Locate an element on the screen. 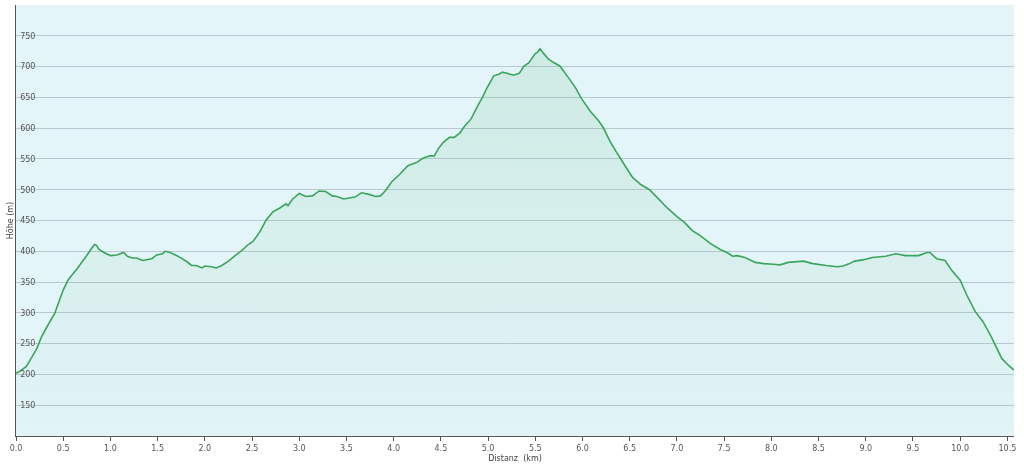 This screenshot has width=1024, height=466. x-tick-label: 5.5 is located at coordinates (535, 448).